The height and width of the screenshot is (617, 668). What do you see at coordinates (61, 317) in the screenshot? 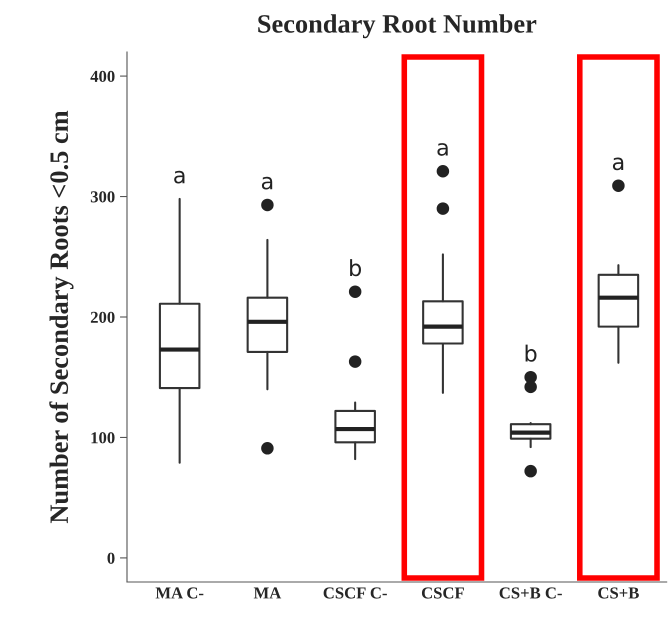
I see `y-axis-title: Number of Secondary Roots <0.5 cm` at bounding box center [61, 317].